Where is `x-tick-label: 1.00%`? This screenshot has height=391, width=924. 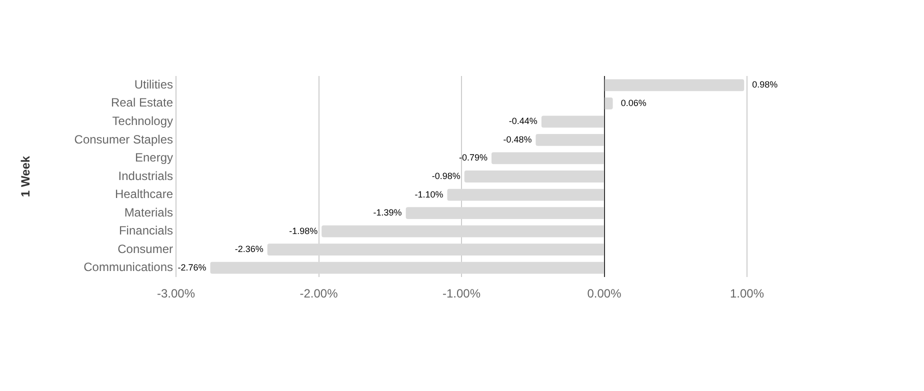 x-tick-label: 1.00% is located at coordinates (747, 293).